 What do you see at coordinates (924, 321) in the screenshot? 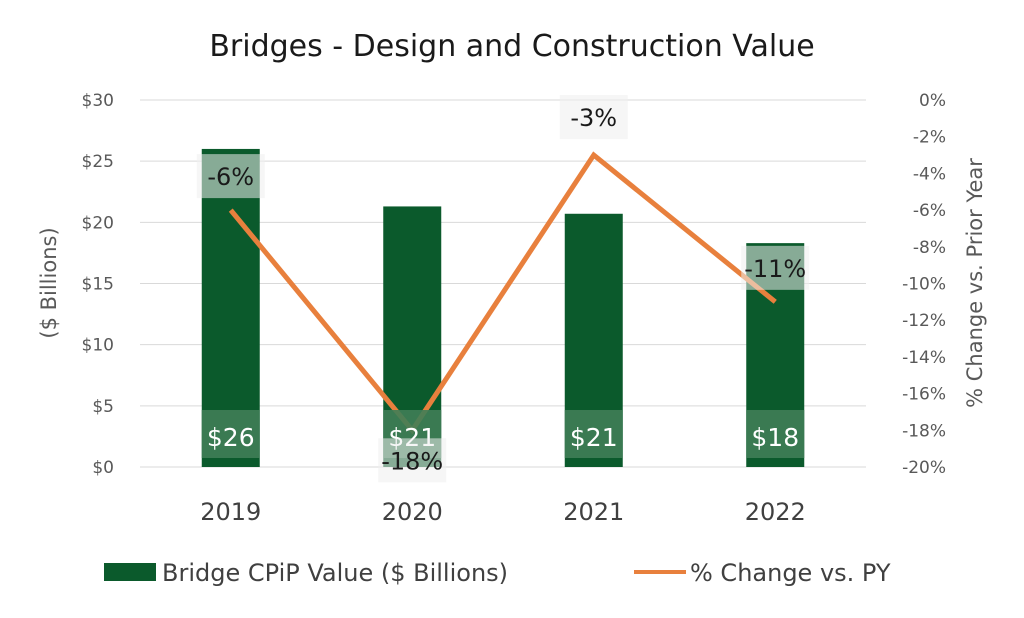
I see `right-tick-label: -12%` at bounding box center [924, 321].